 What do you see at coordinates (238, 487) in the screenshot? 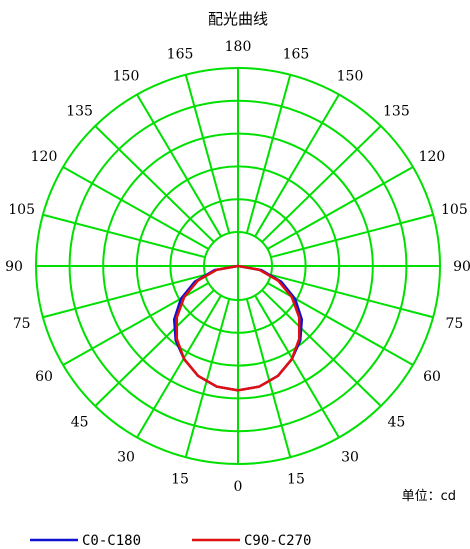
I see `angle-tick-label: 0` at bounding box center [238, 487].